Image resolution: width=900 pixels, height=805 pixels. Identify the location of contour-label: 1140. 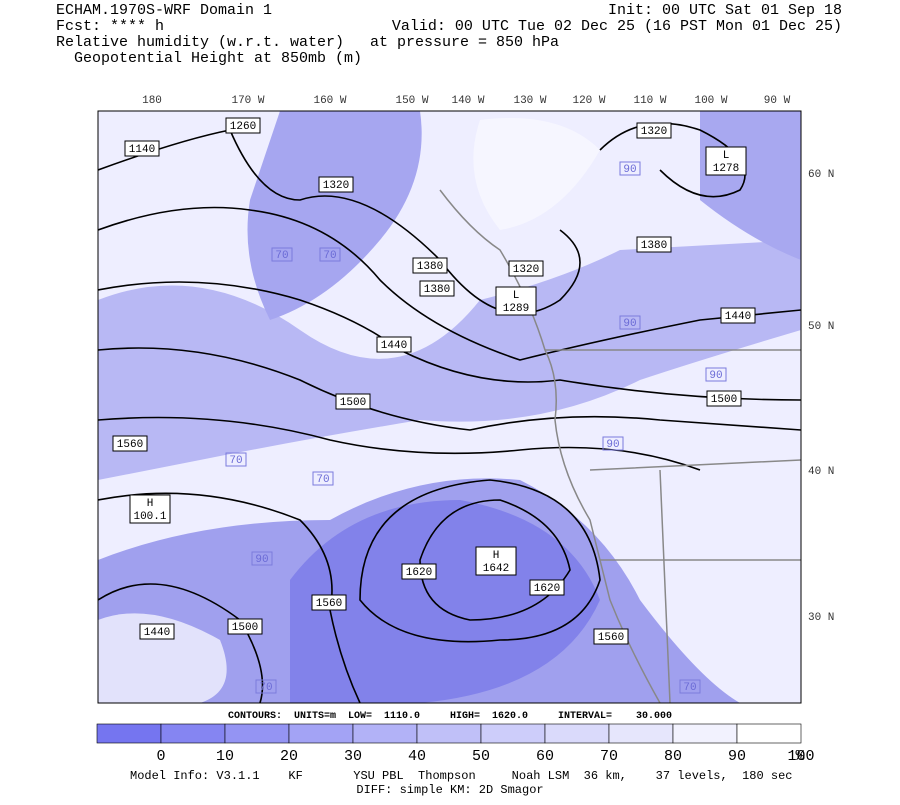
(142, 150).